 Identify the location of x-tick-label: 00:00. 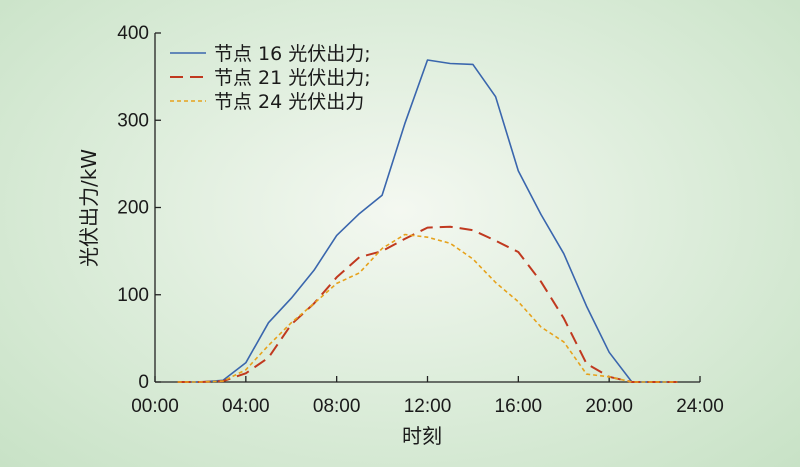
(155, 406).